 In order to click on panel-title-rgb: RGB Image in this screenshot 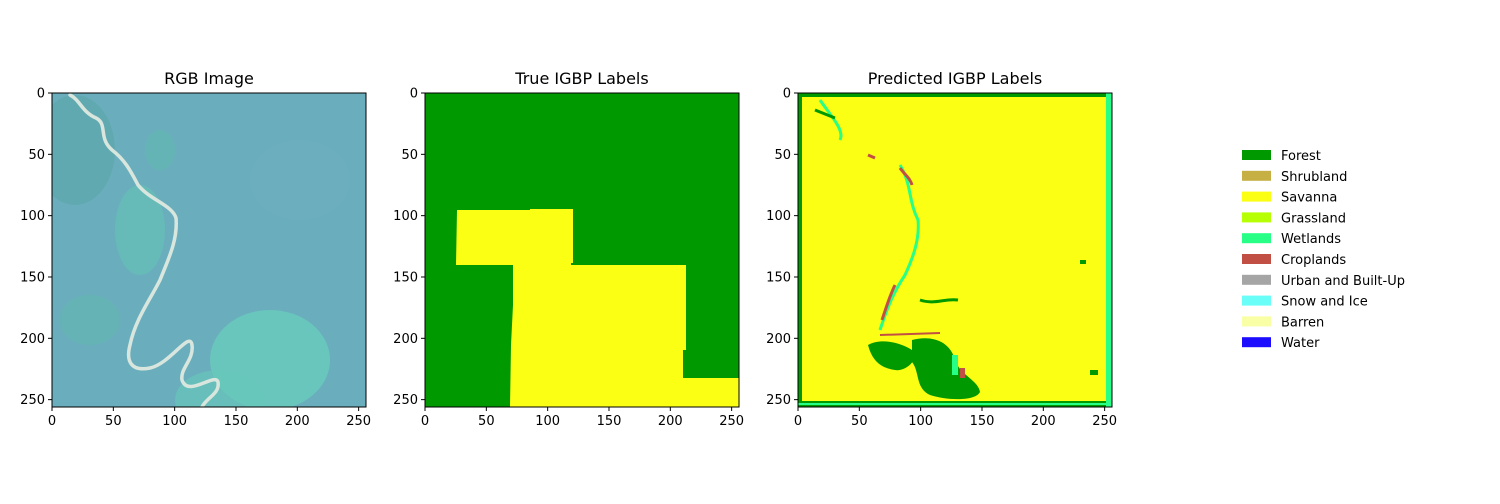, I will do `click(209, 78)`.